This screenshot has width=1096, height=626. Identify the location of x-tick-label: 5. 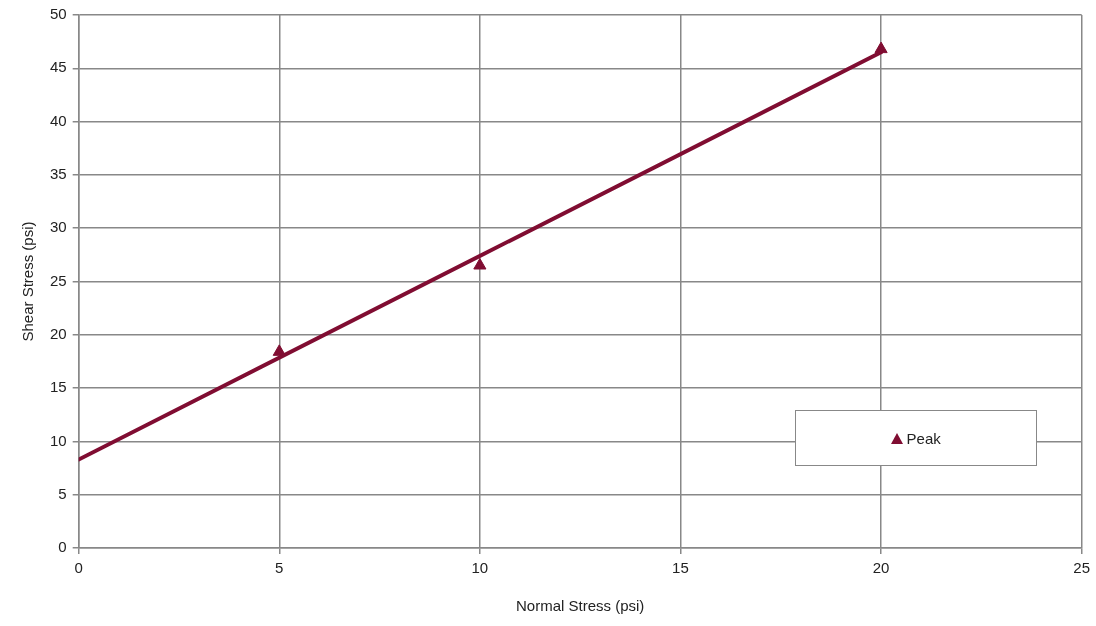
(279, 568).